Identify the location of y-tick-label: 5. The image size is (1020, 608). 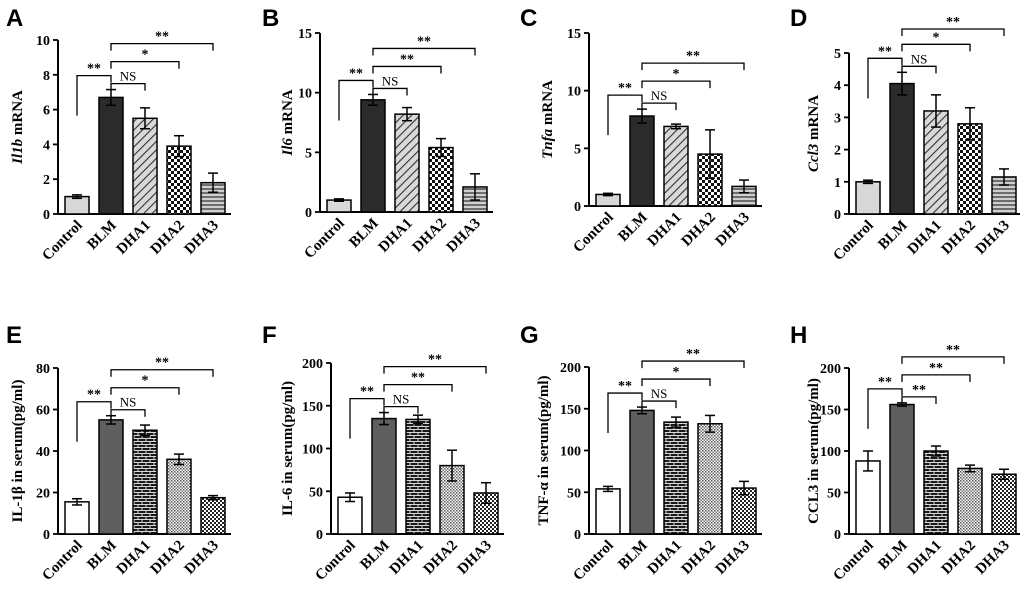
(308, 153).